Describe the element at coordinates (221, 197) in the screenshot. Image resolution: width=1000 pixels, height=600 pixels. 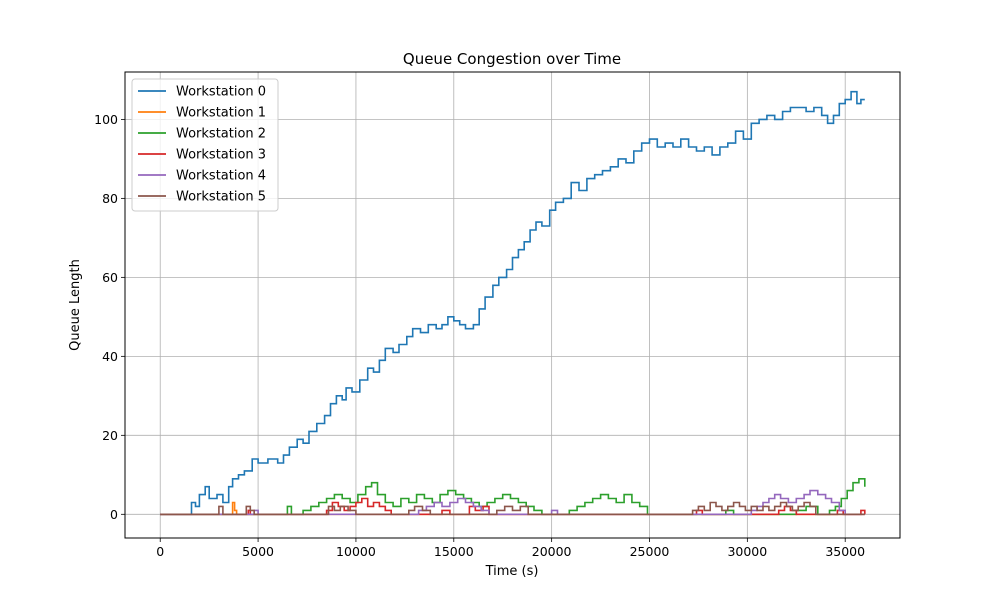
I see `legend-label-5: Workstation 5` at that location.